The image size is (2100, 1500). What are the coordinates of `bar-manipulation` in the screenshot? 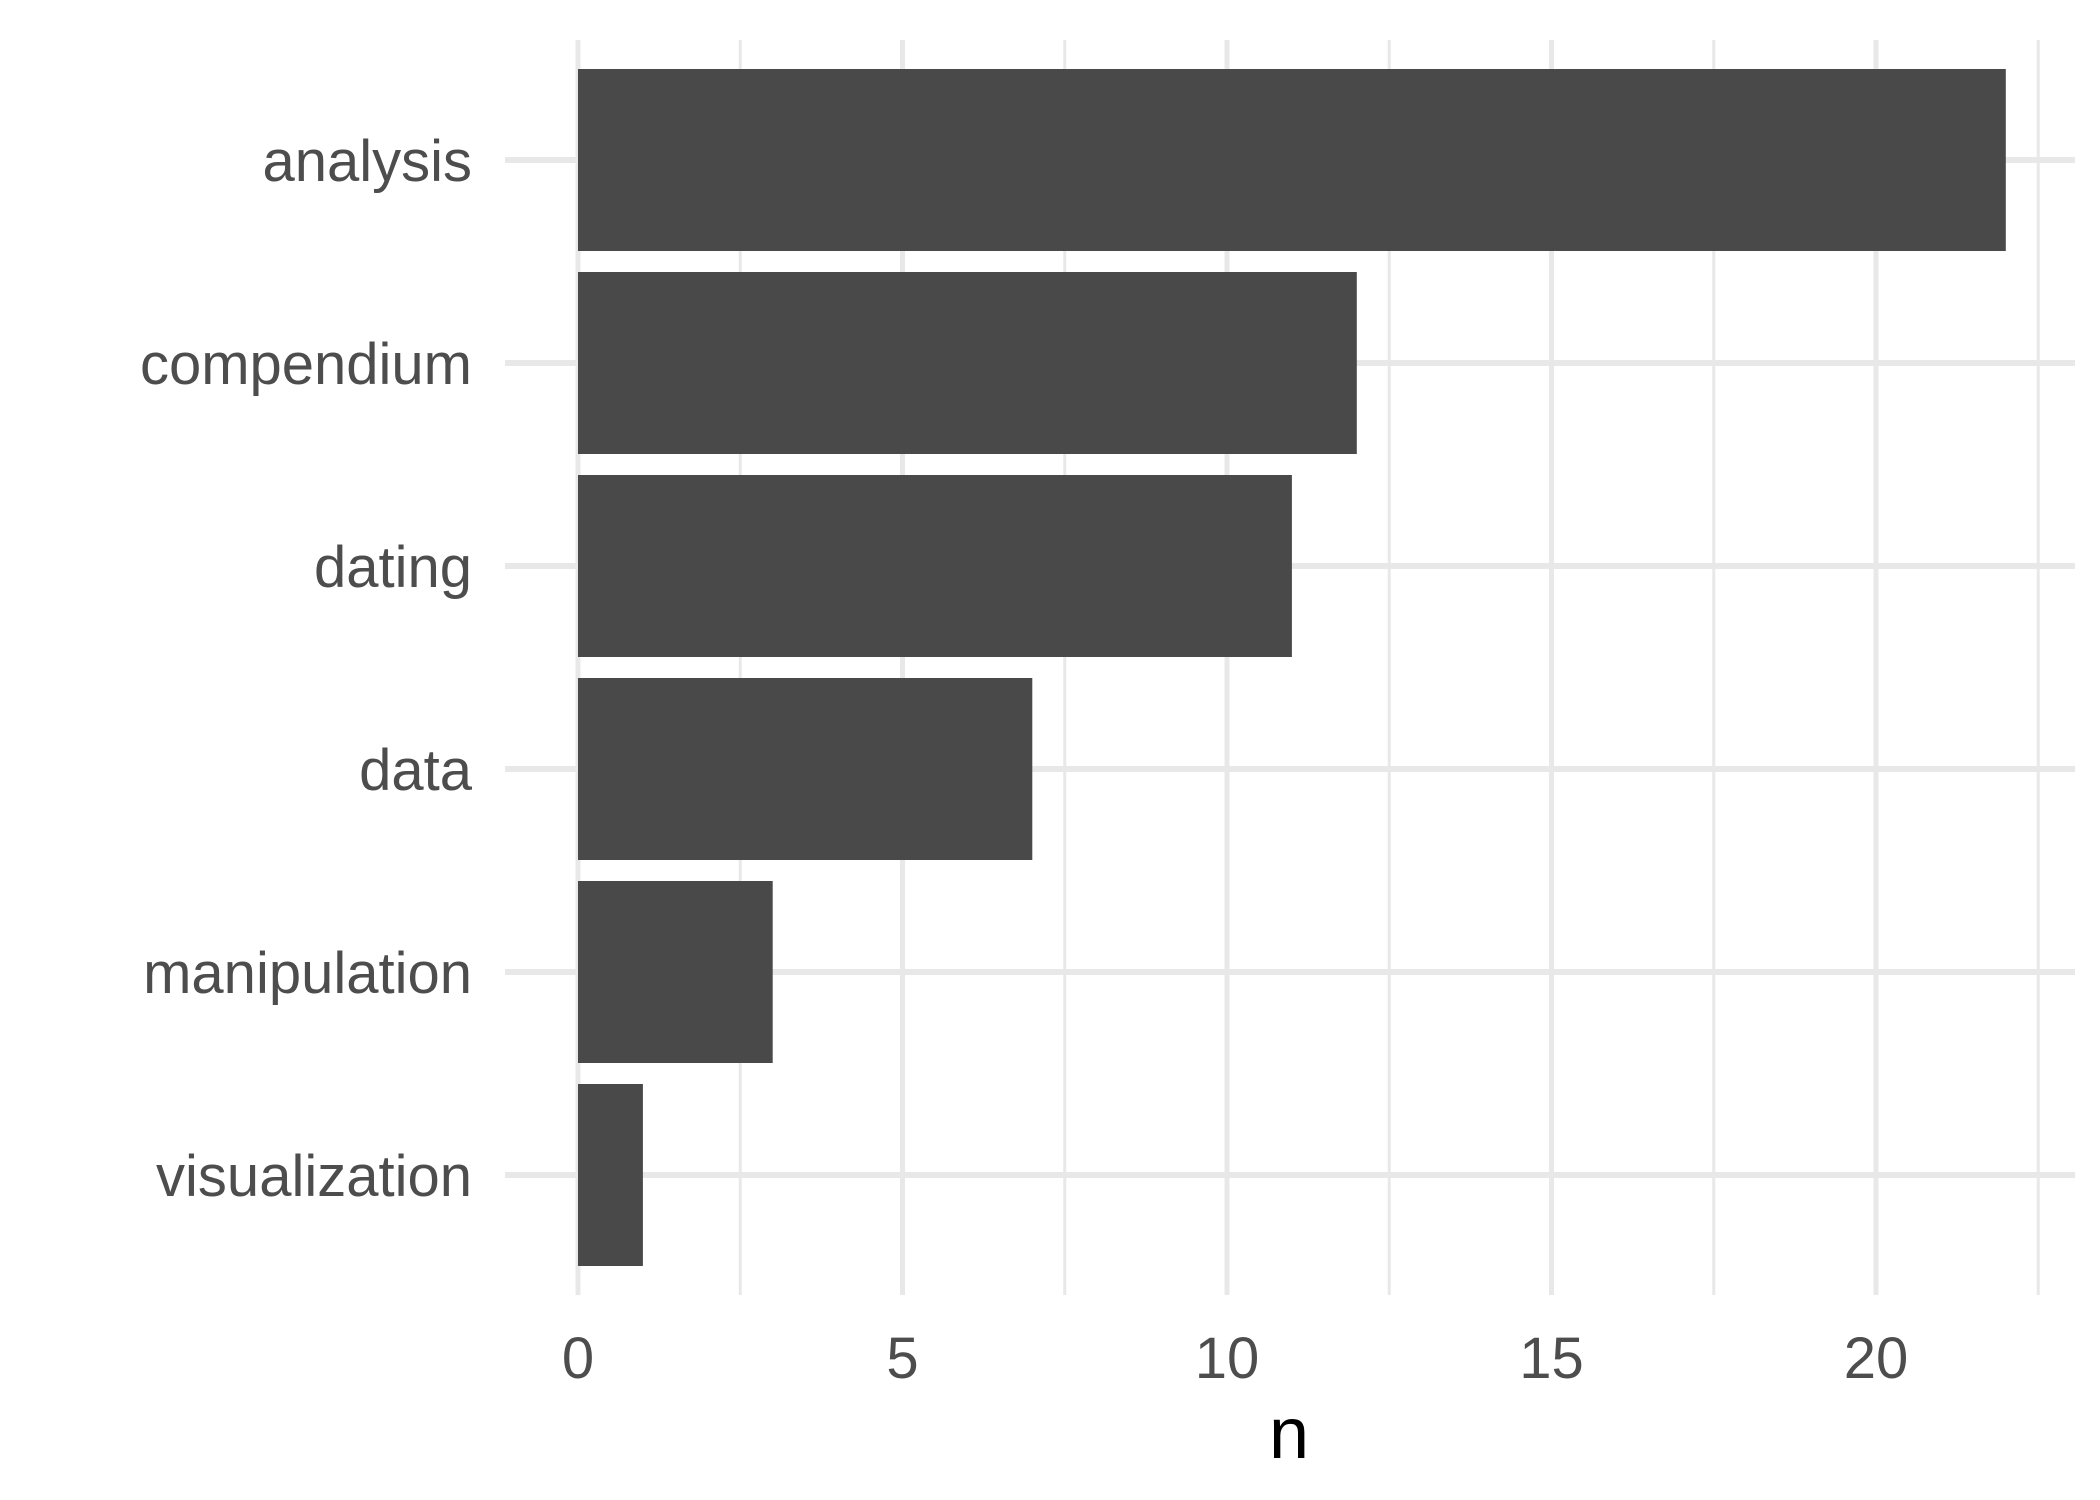 It's located at (675, 972).